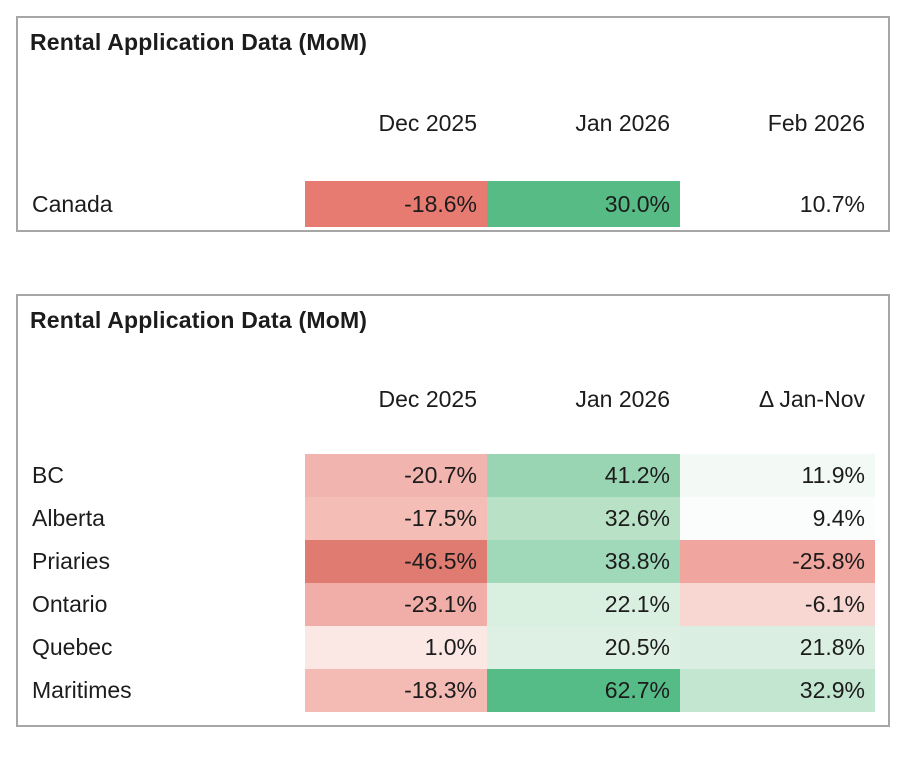  What do you see at coordinates (72, 203) in the screenshot?
I see `row-label: Canada` at bounding box center [72, 203].